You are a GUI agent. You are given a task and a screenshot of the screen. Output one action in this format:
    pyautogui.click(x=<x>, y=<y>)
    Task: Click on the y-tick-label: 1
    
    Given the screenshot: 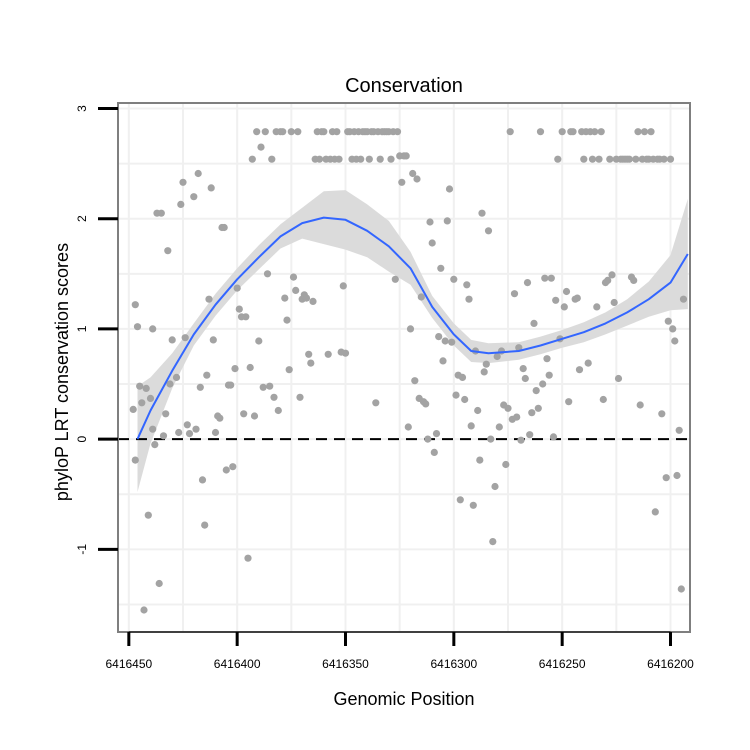 What is the action you would take?
    pyautogui.click(x=82, y=328)
    